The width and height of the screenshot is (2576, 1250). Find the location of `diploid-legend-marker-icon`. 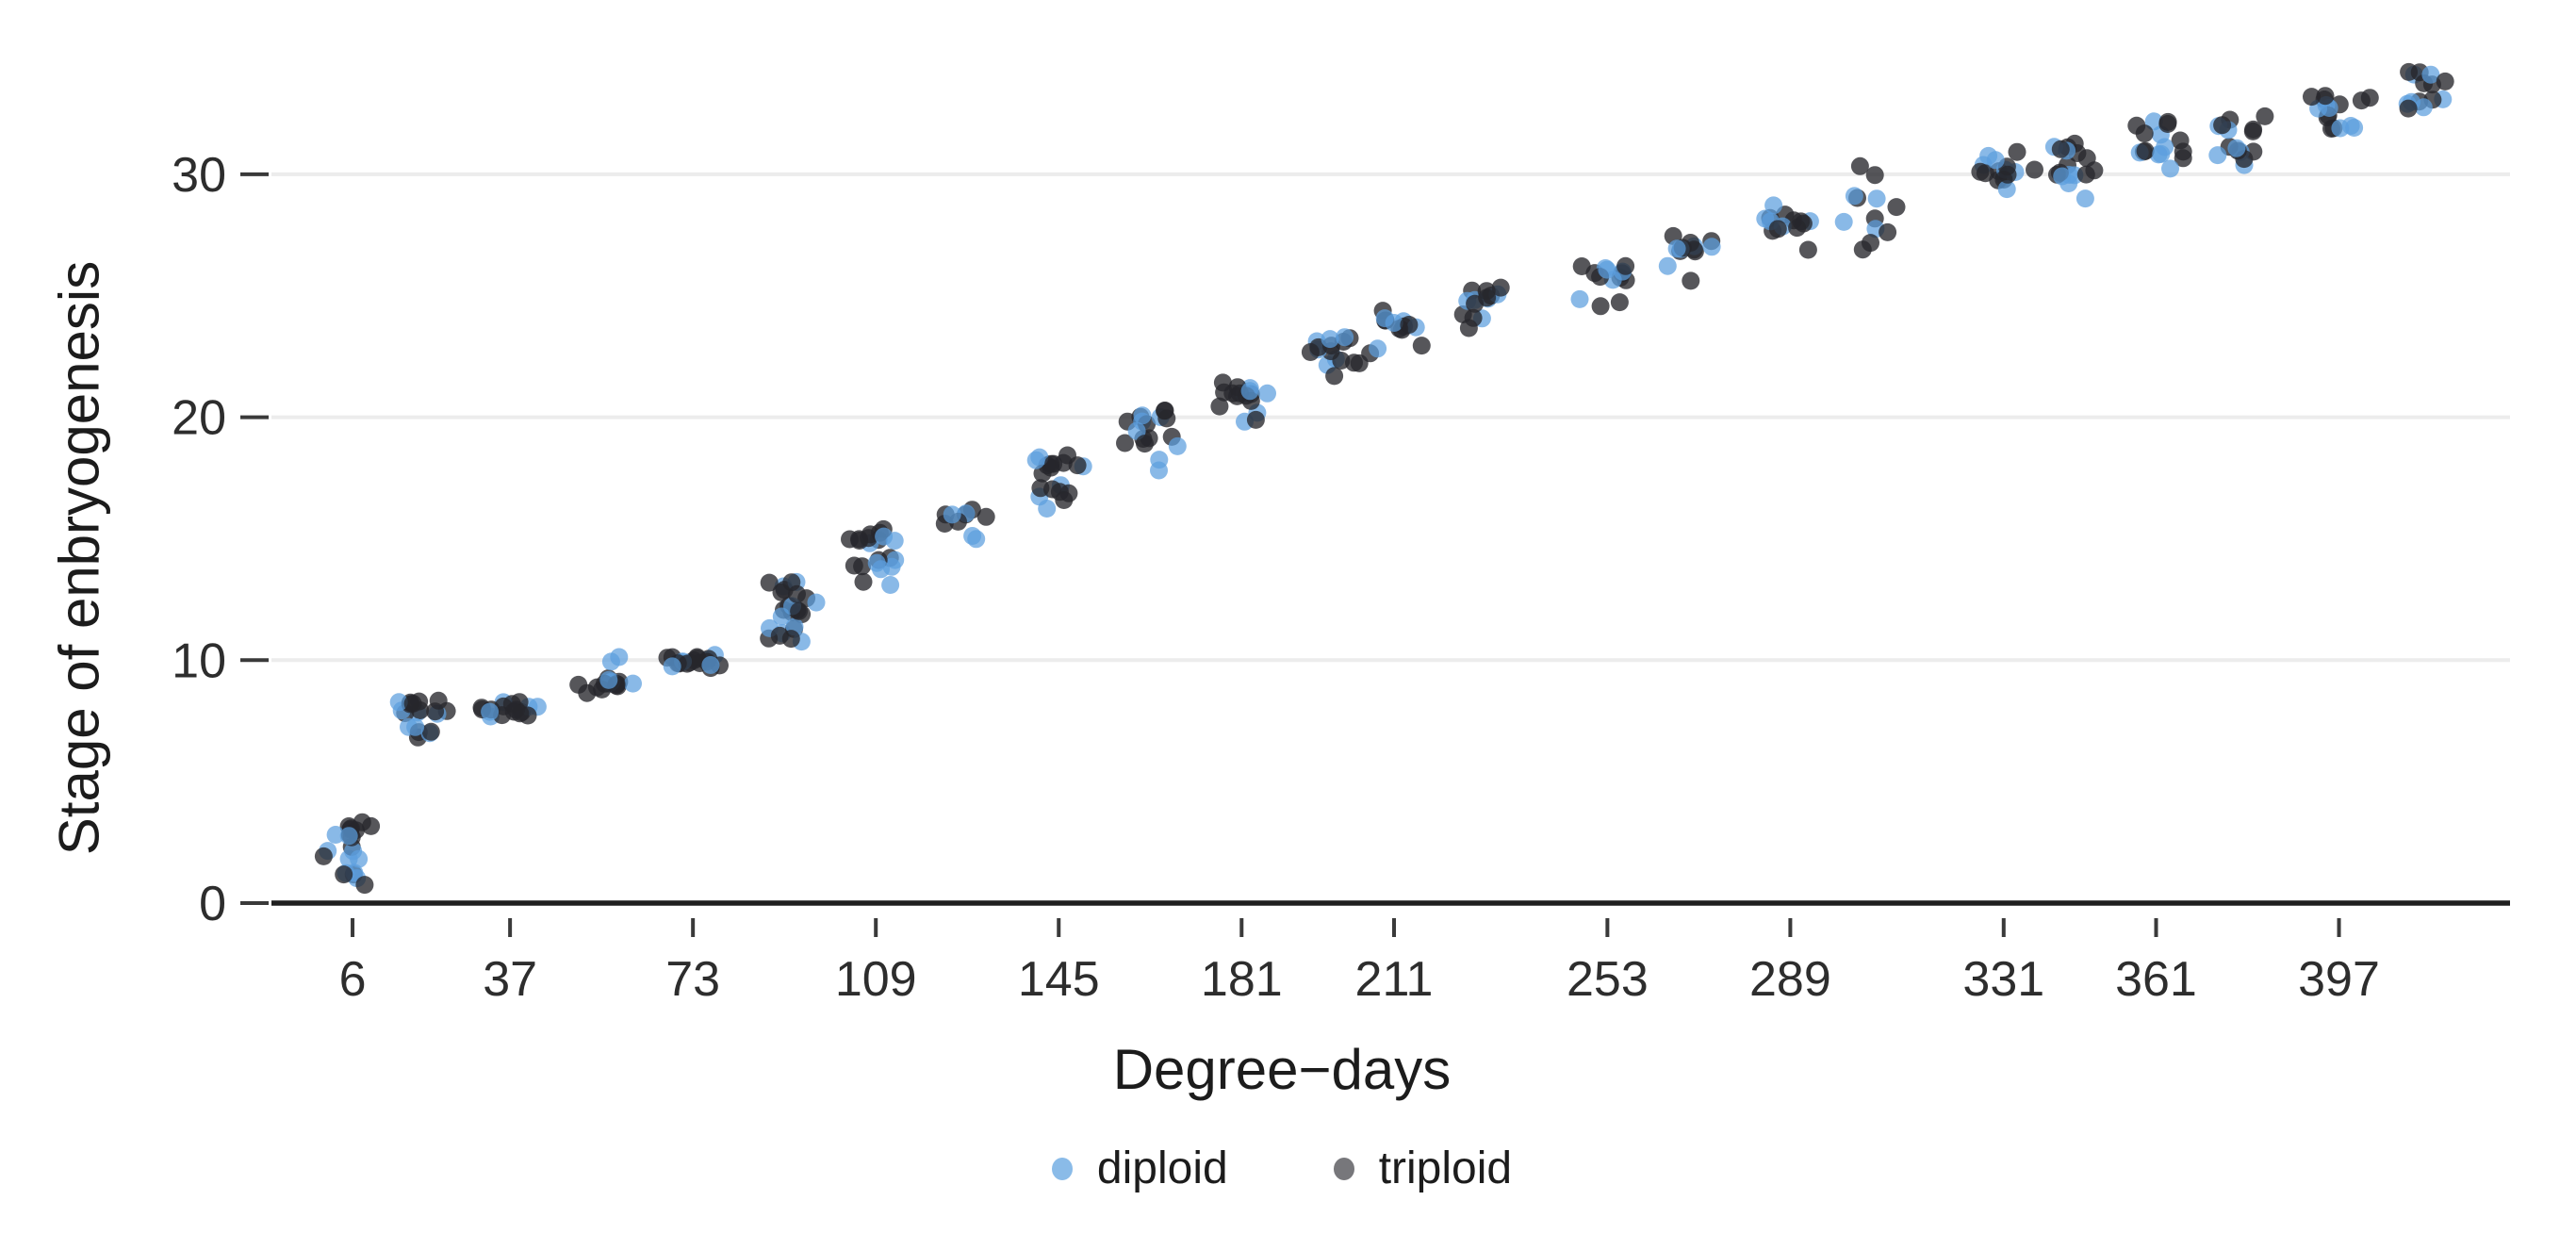

diploid-legend-marker-icon is located at coordinates (1062, 1168).